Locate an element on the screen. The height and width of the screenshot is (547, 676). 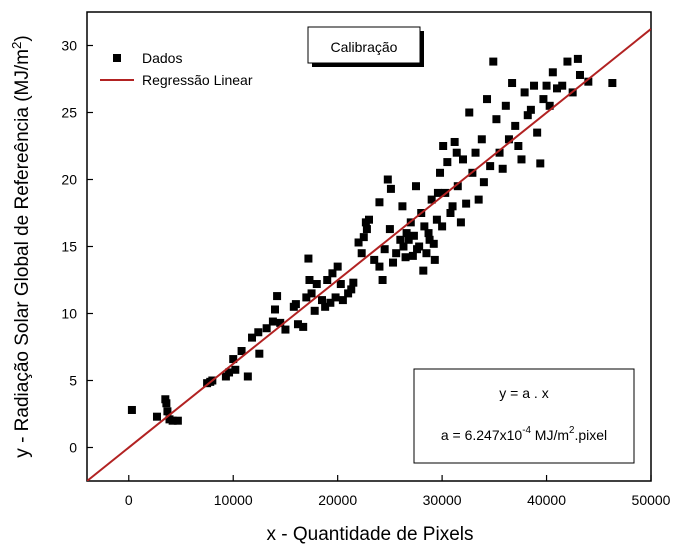
y-tick-label: 15 is located at coordinates (69, 247).